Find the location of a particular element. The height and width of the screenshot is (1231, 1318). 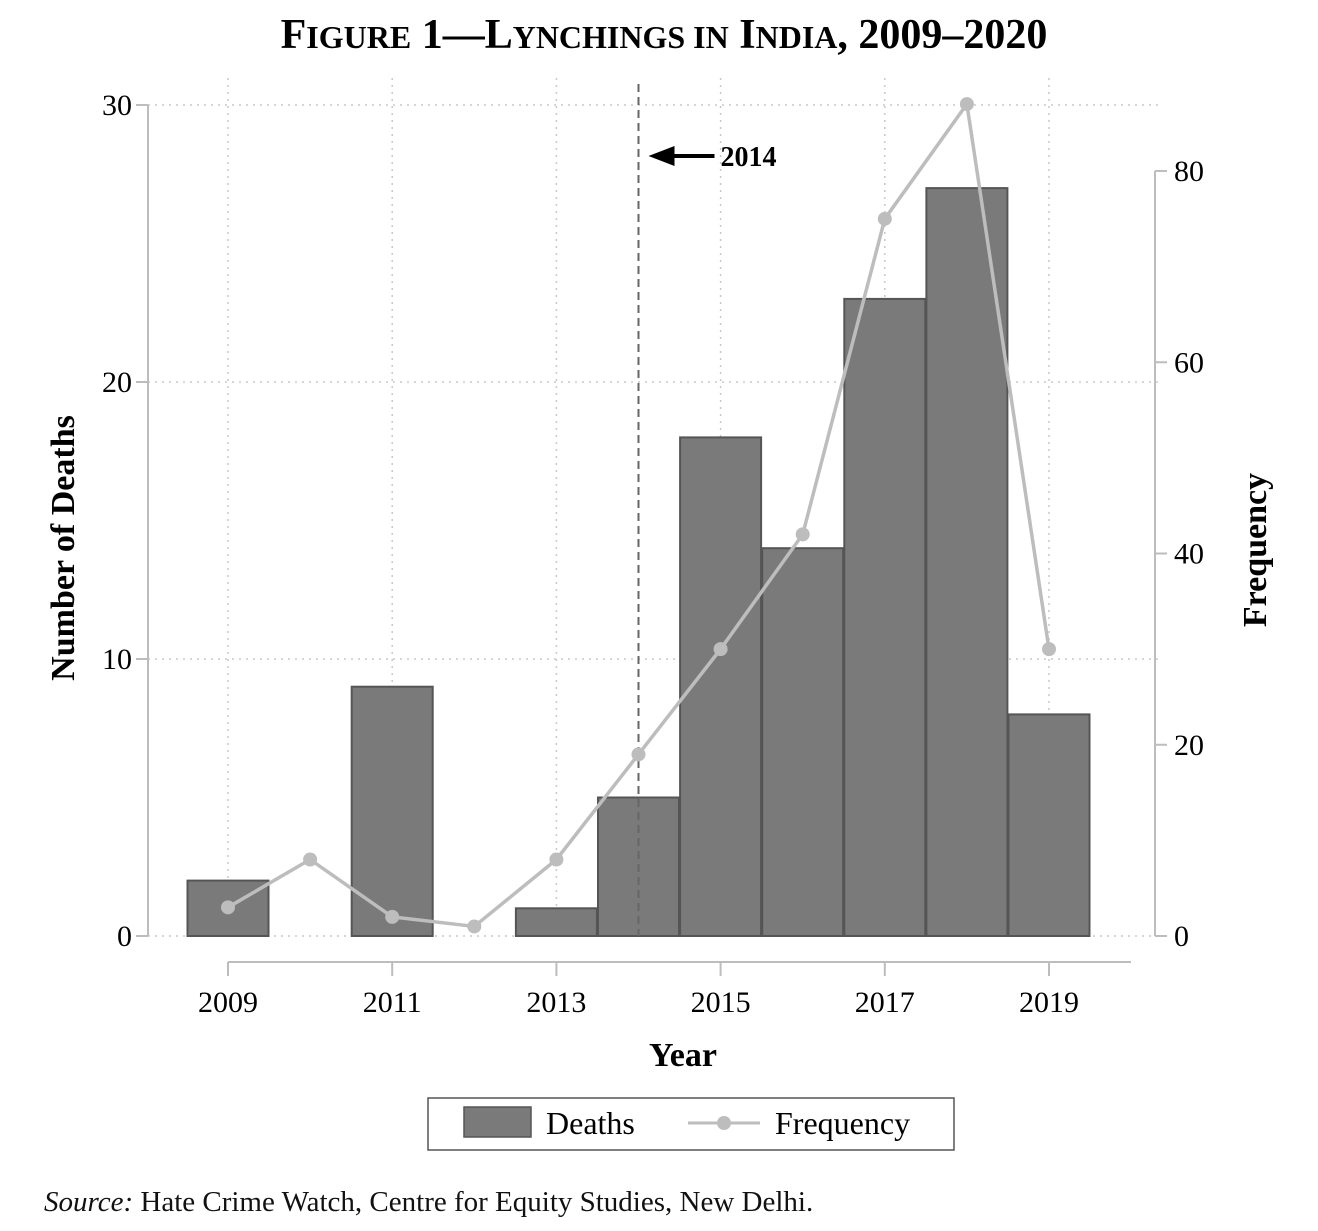

y-axis-left: 0 10 20 30 is located at coordinates (125, 521).